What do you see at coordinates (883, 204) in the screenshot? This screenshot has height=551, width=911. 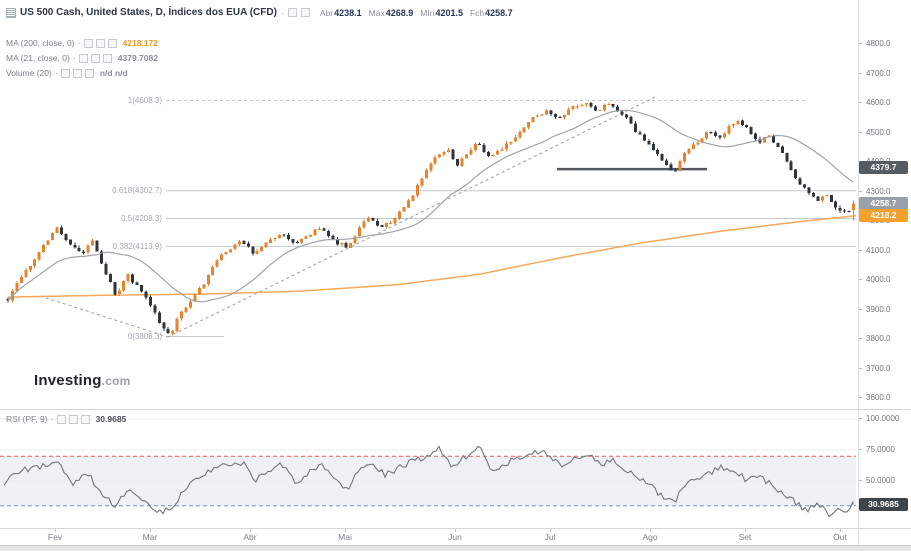 I see `price-badge: 4258.7` at bounding box center [883, 204].